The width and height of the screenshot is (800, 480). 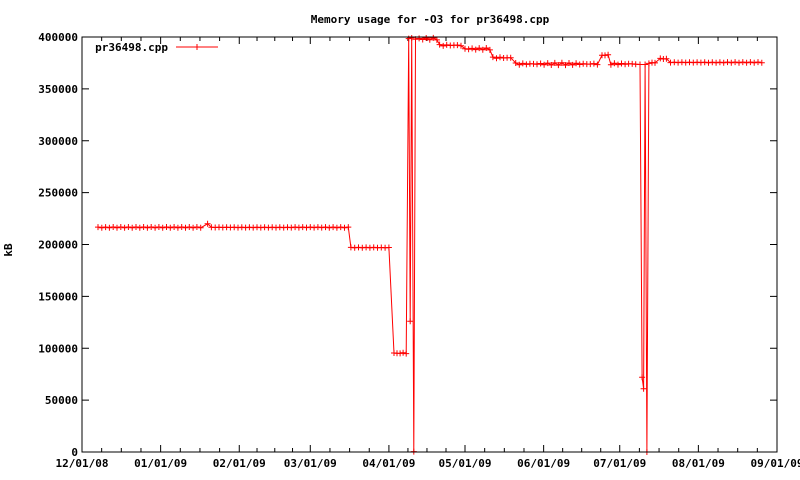 What do you see at coordinates (619, 463) in the screenshot?
I see `x-tick-label: 07/01/09` at bounding box center [619, 463].